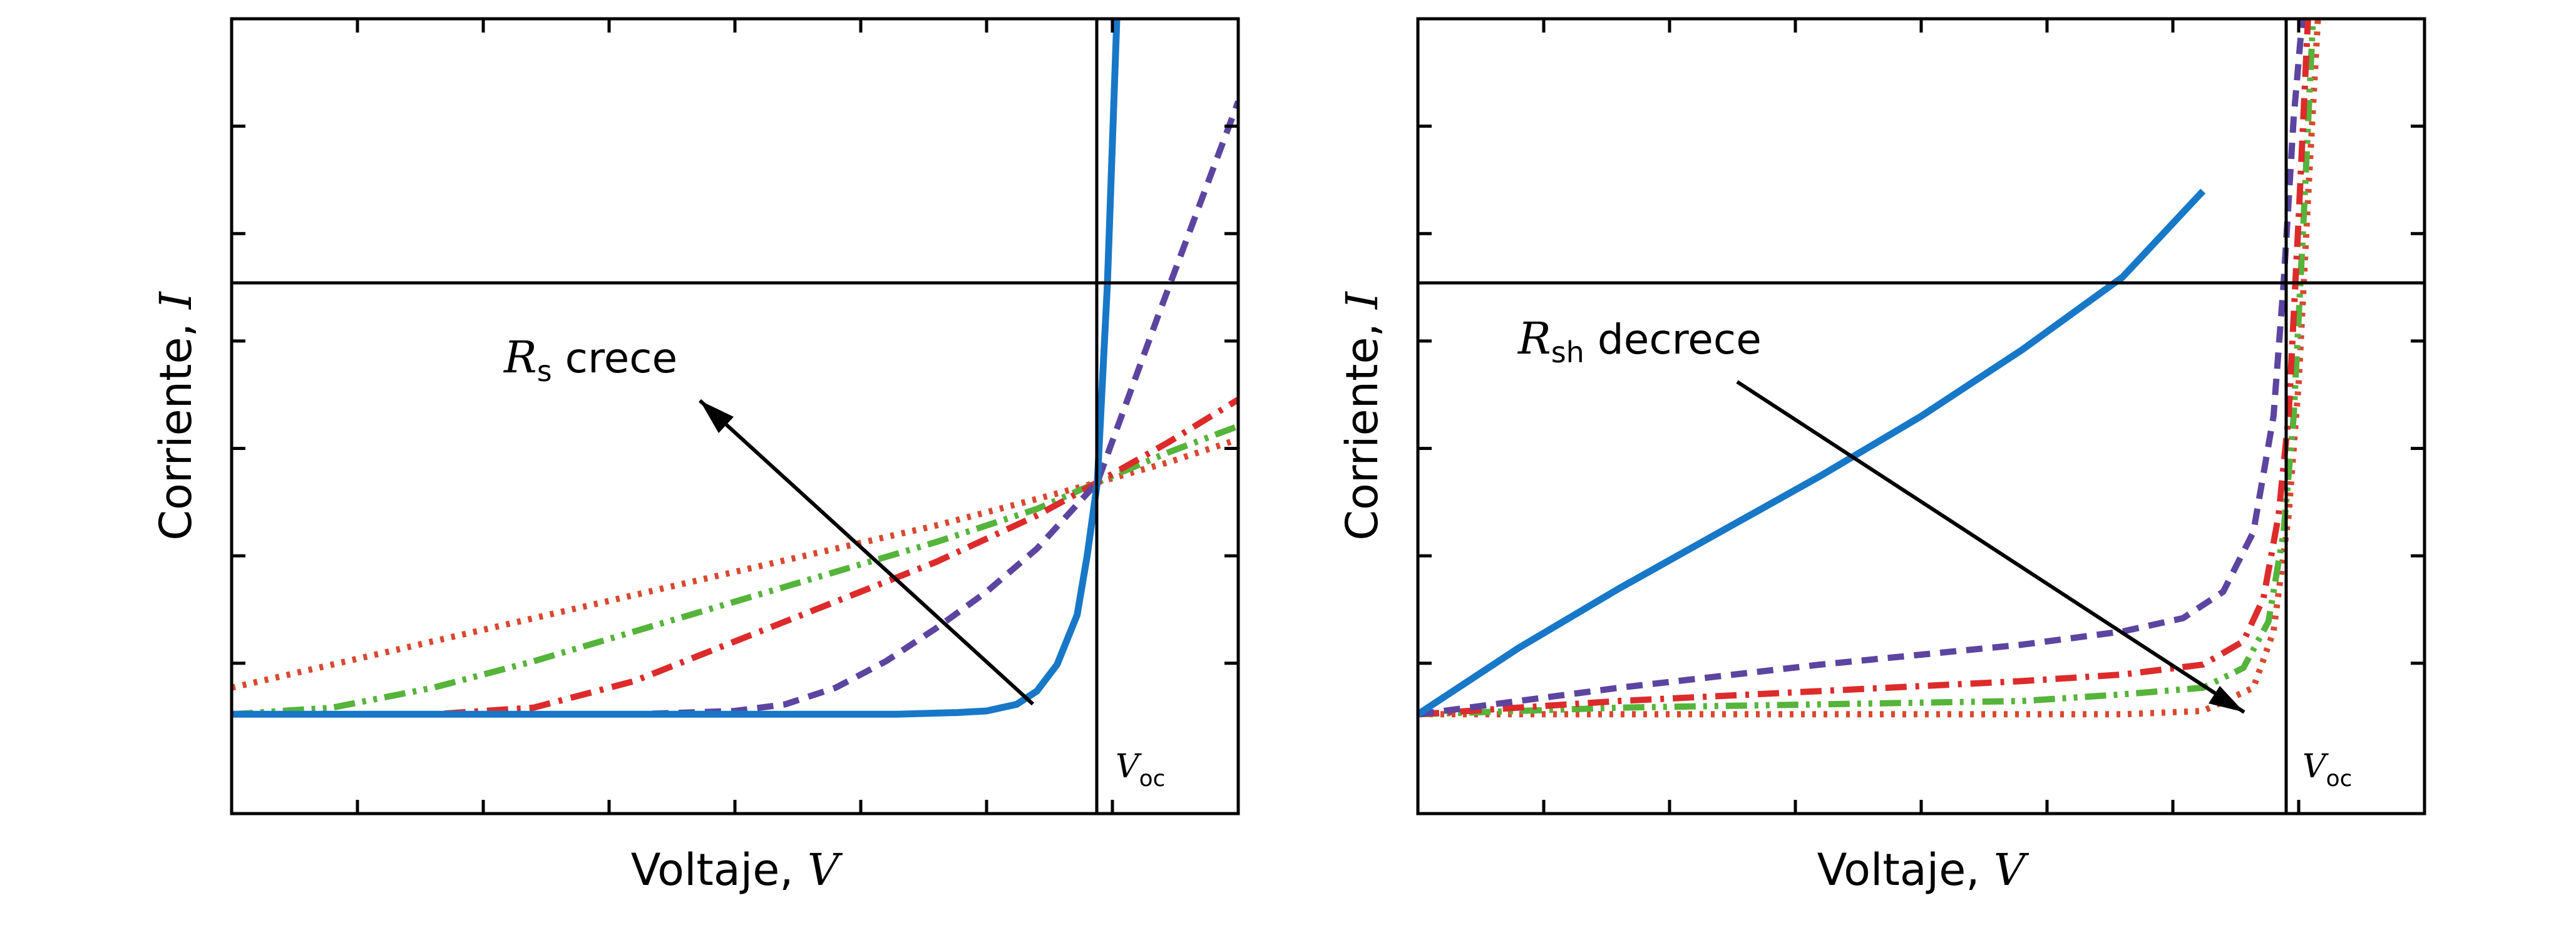 The height and width of the screenshot is (930, 2576). Describe the element at coordinates (1673, 339) in the screenshot. I see `right-annotation-text: decrece` at that location.